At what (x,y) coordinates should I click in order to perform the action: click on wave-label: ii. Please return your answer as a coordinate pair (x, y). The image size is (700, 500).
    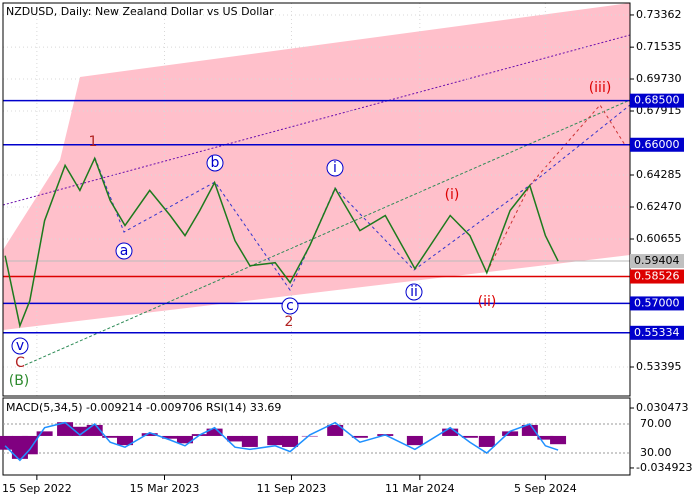
    Looking at the image, I should click on (414, 292).